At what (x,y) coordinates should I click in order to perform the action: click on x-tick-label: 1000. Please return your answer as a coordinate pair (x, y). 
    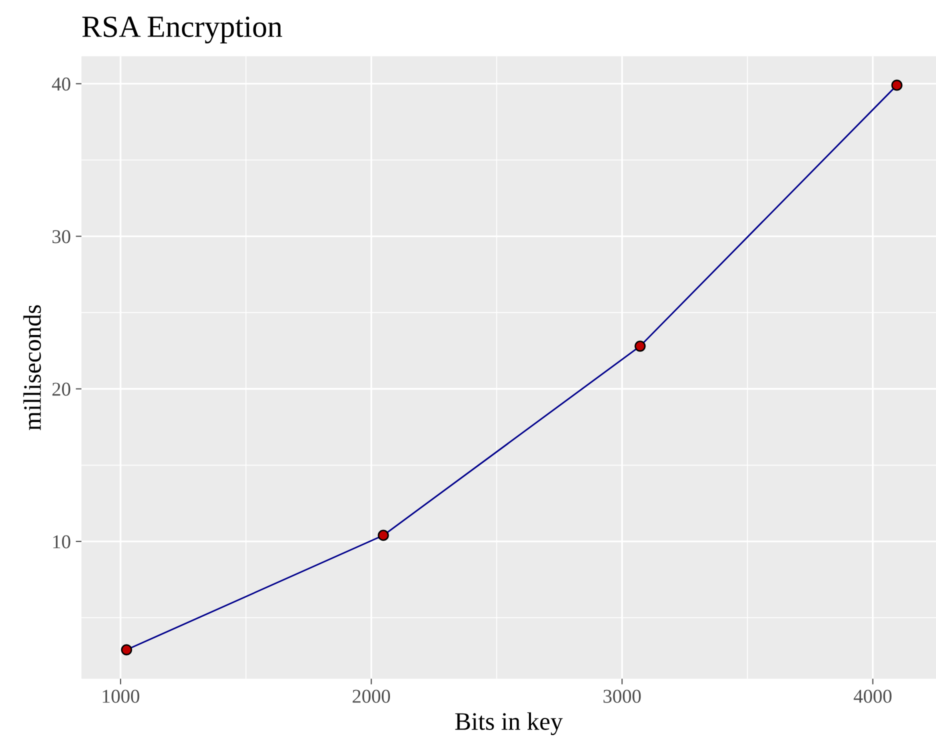
    Looking at the image, I should click on (121, 696).